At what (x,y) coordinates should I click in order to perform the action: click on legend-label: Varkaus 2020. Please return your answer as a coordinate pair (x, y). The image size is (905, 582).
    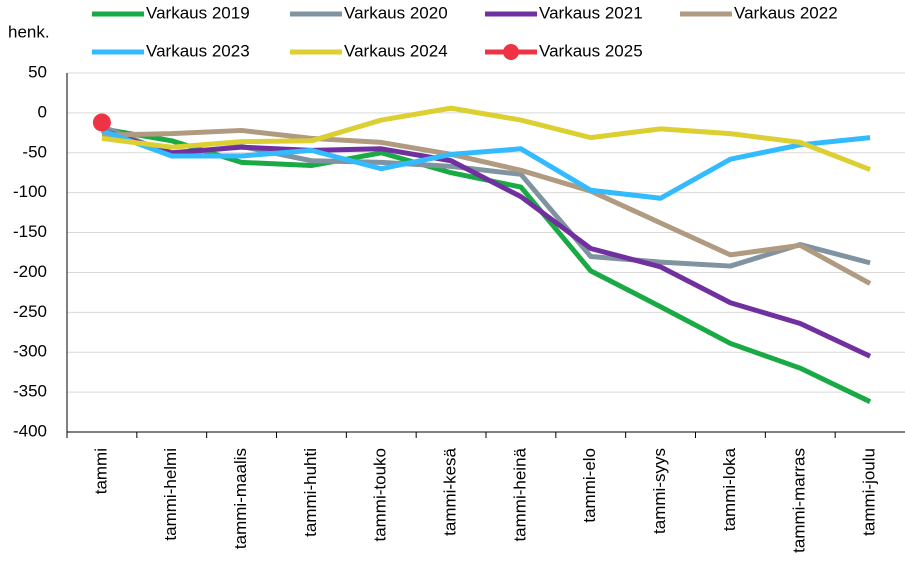
    Looking at the image, I should click on (396, 12).